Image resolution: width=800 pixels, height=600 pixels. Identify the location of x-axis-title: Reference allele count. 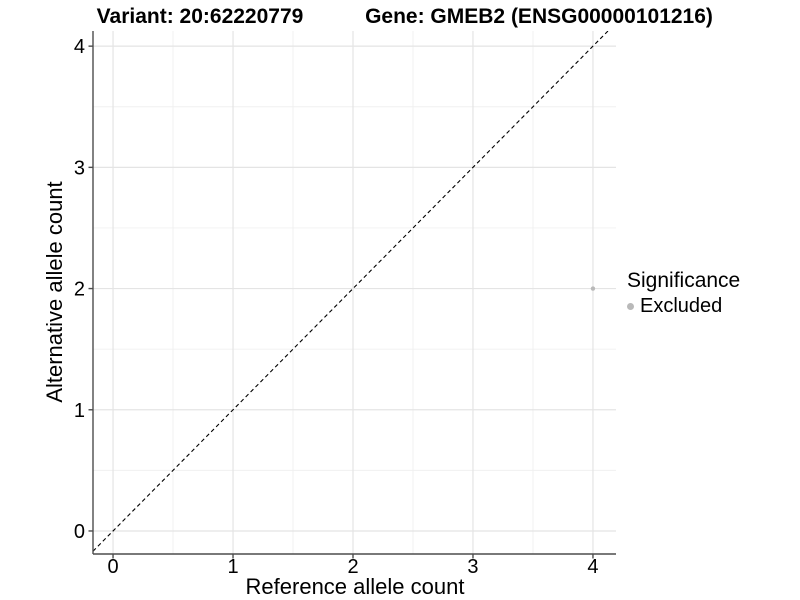
(355, 586).